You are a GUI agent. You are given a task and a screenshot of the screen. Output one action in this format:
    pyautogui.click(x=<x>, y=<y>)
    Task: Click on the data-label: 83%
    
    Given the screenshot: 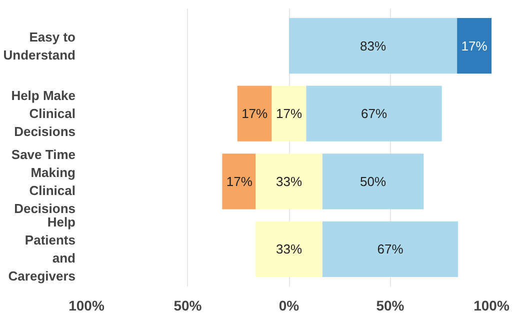 What is the action you would take?
    pyautogui.click(x=373, y=46)
    